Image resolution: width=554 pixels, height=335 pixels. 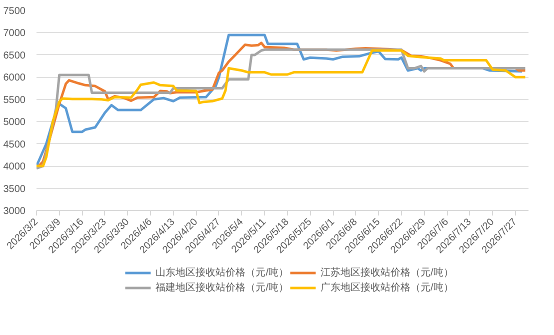 What do you see at coordinates (222, 287) in the screenshot?
I see `legend-label: 福建地区接收站价格（元/吨）` at bounding box center [222, 287].